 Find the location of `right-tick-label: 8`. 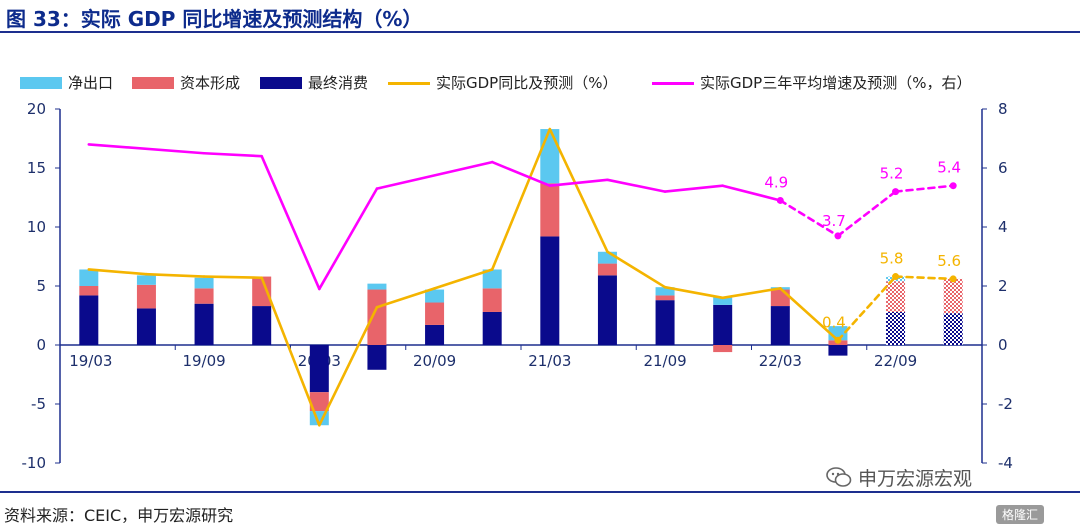

right-tick-label: 8 is located at coordinates (1003, 109).